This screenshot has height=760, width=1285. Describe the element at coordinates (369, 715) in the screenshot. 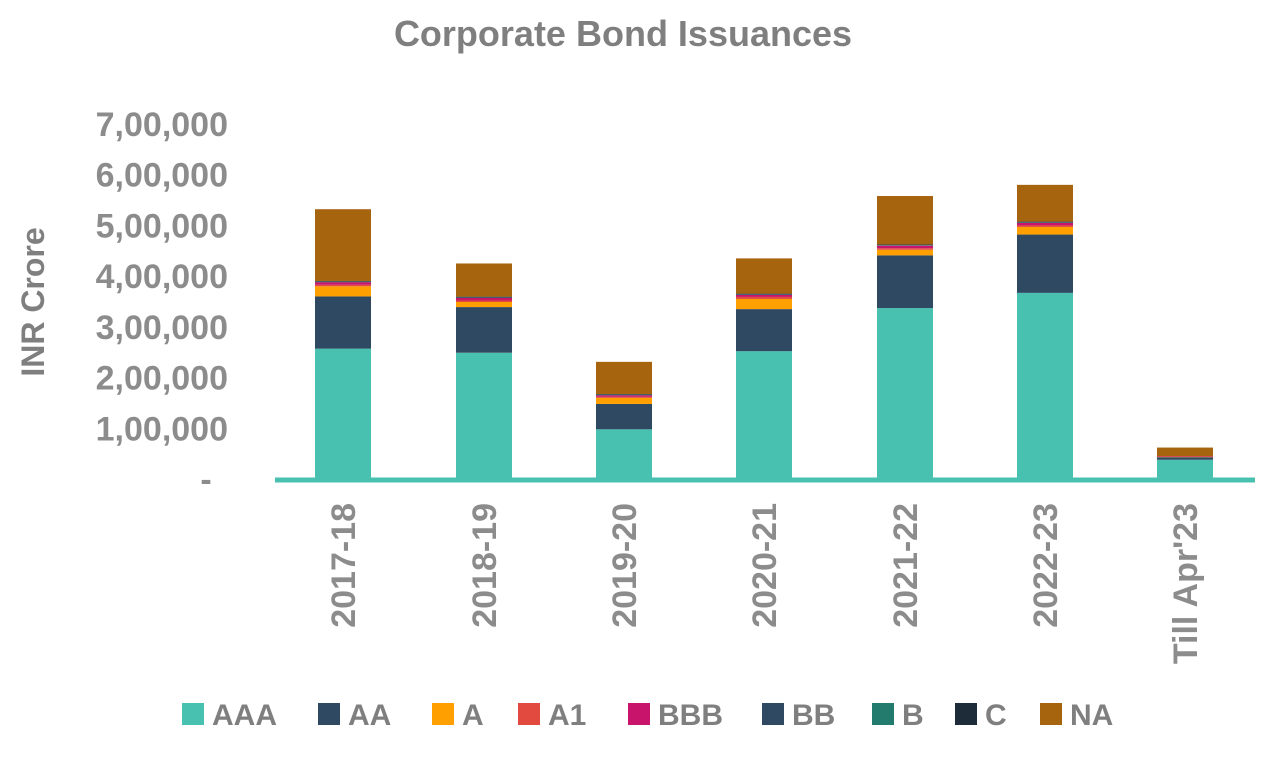

I see `legend-label: AA` at that location.